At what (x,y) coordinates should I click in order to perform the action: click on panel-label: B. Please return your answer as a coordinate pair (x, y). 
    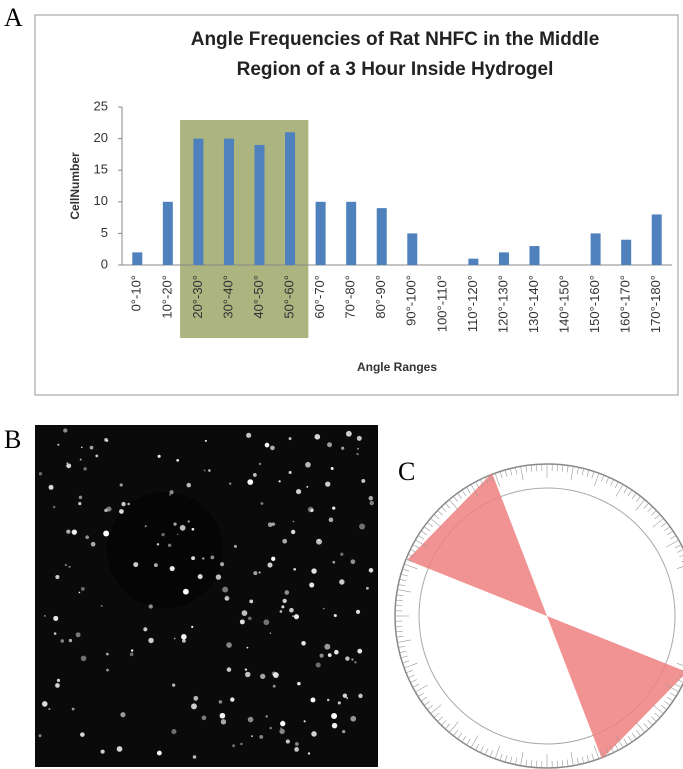
    Looking at the image, I should click on (12, 439).